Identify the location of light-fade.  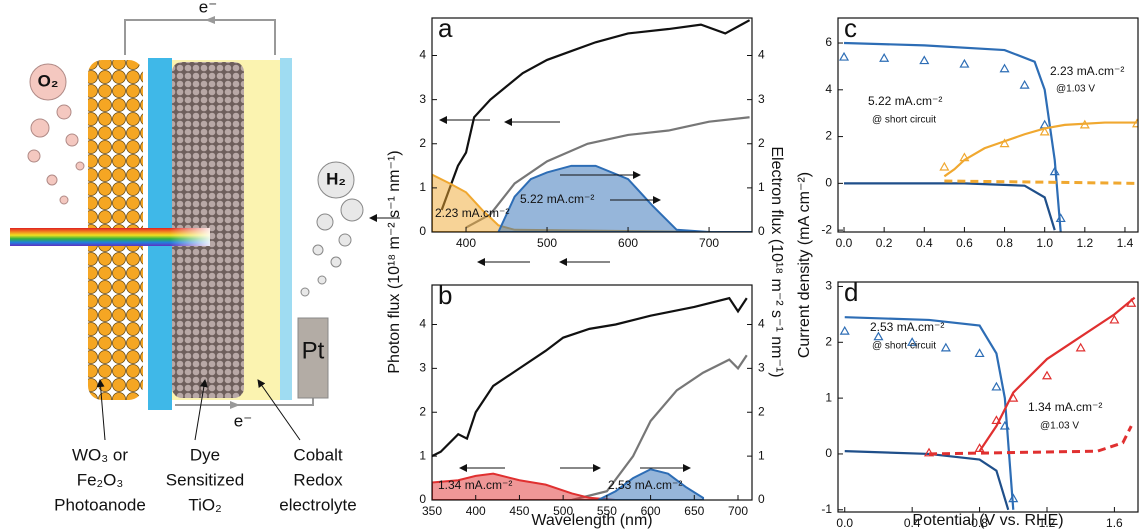
(110, 237).